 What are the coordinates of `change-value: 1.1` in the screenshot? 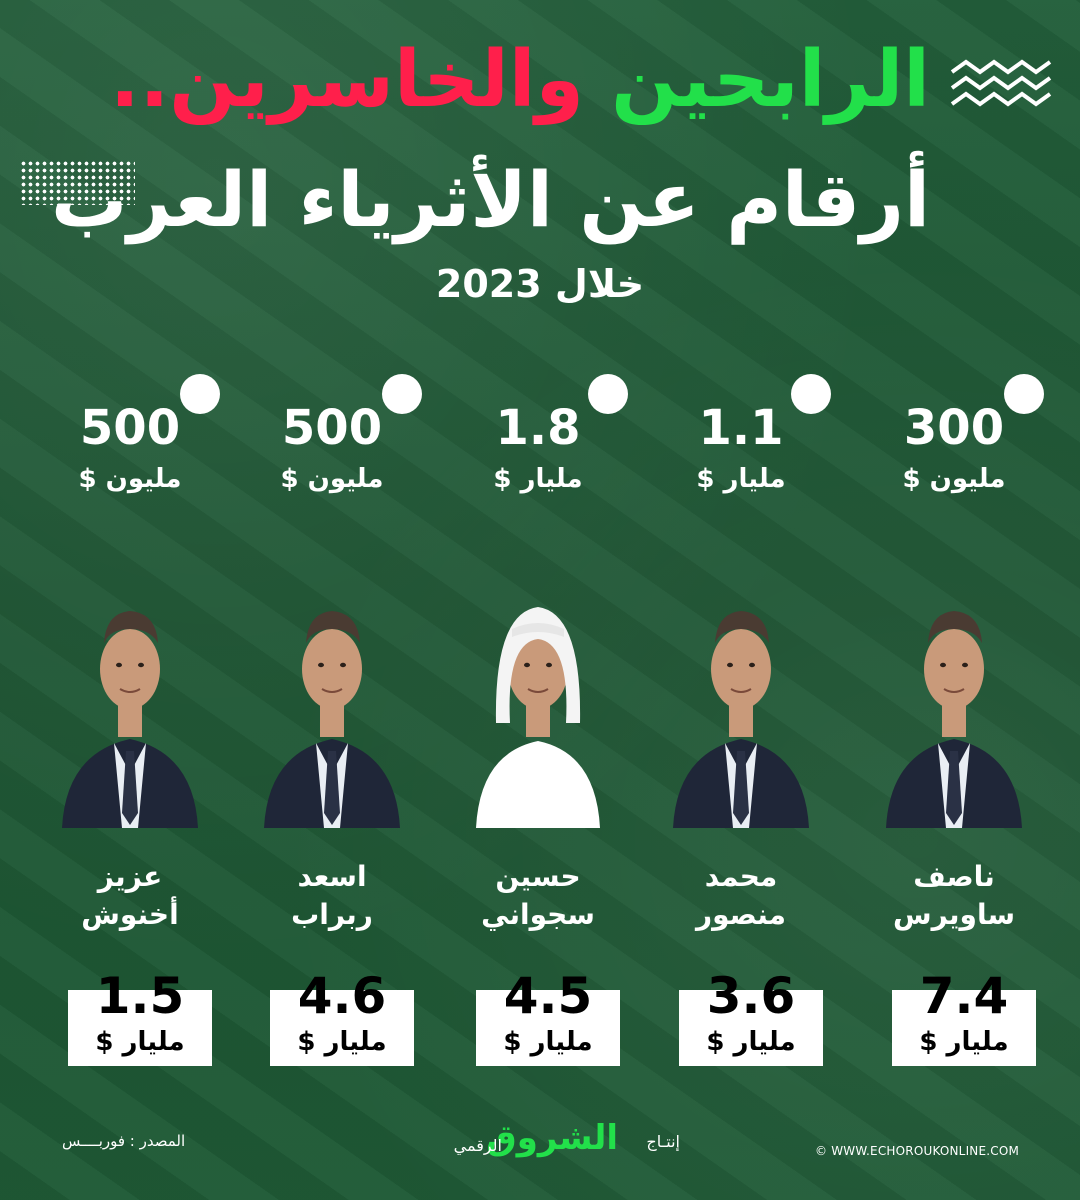 It's located at (741, 428).